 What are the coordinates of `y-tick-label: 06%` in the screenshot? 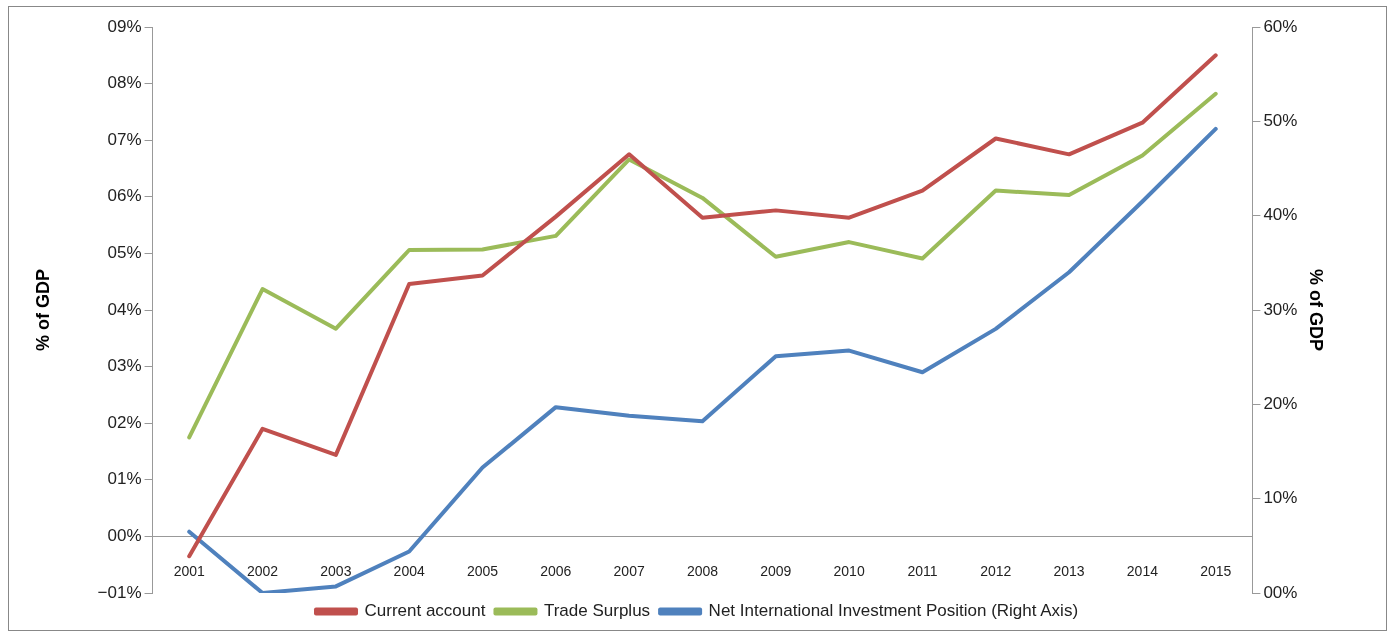 It's located at (124, 196).